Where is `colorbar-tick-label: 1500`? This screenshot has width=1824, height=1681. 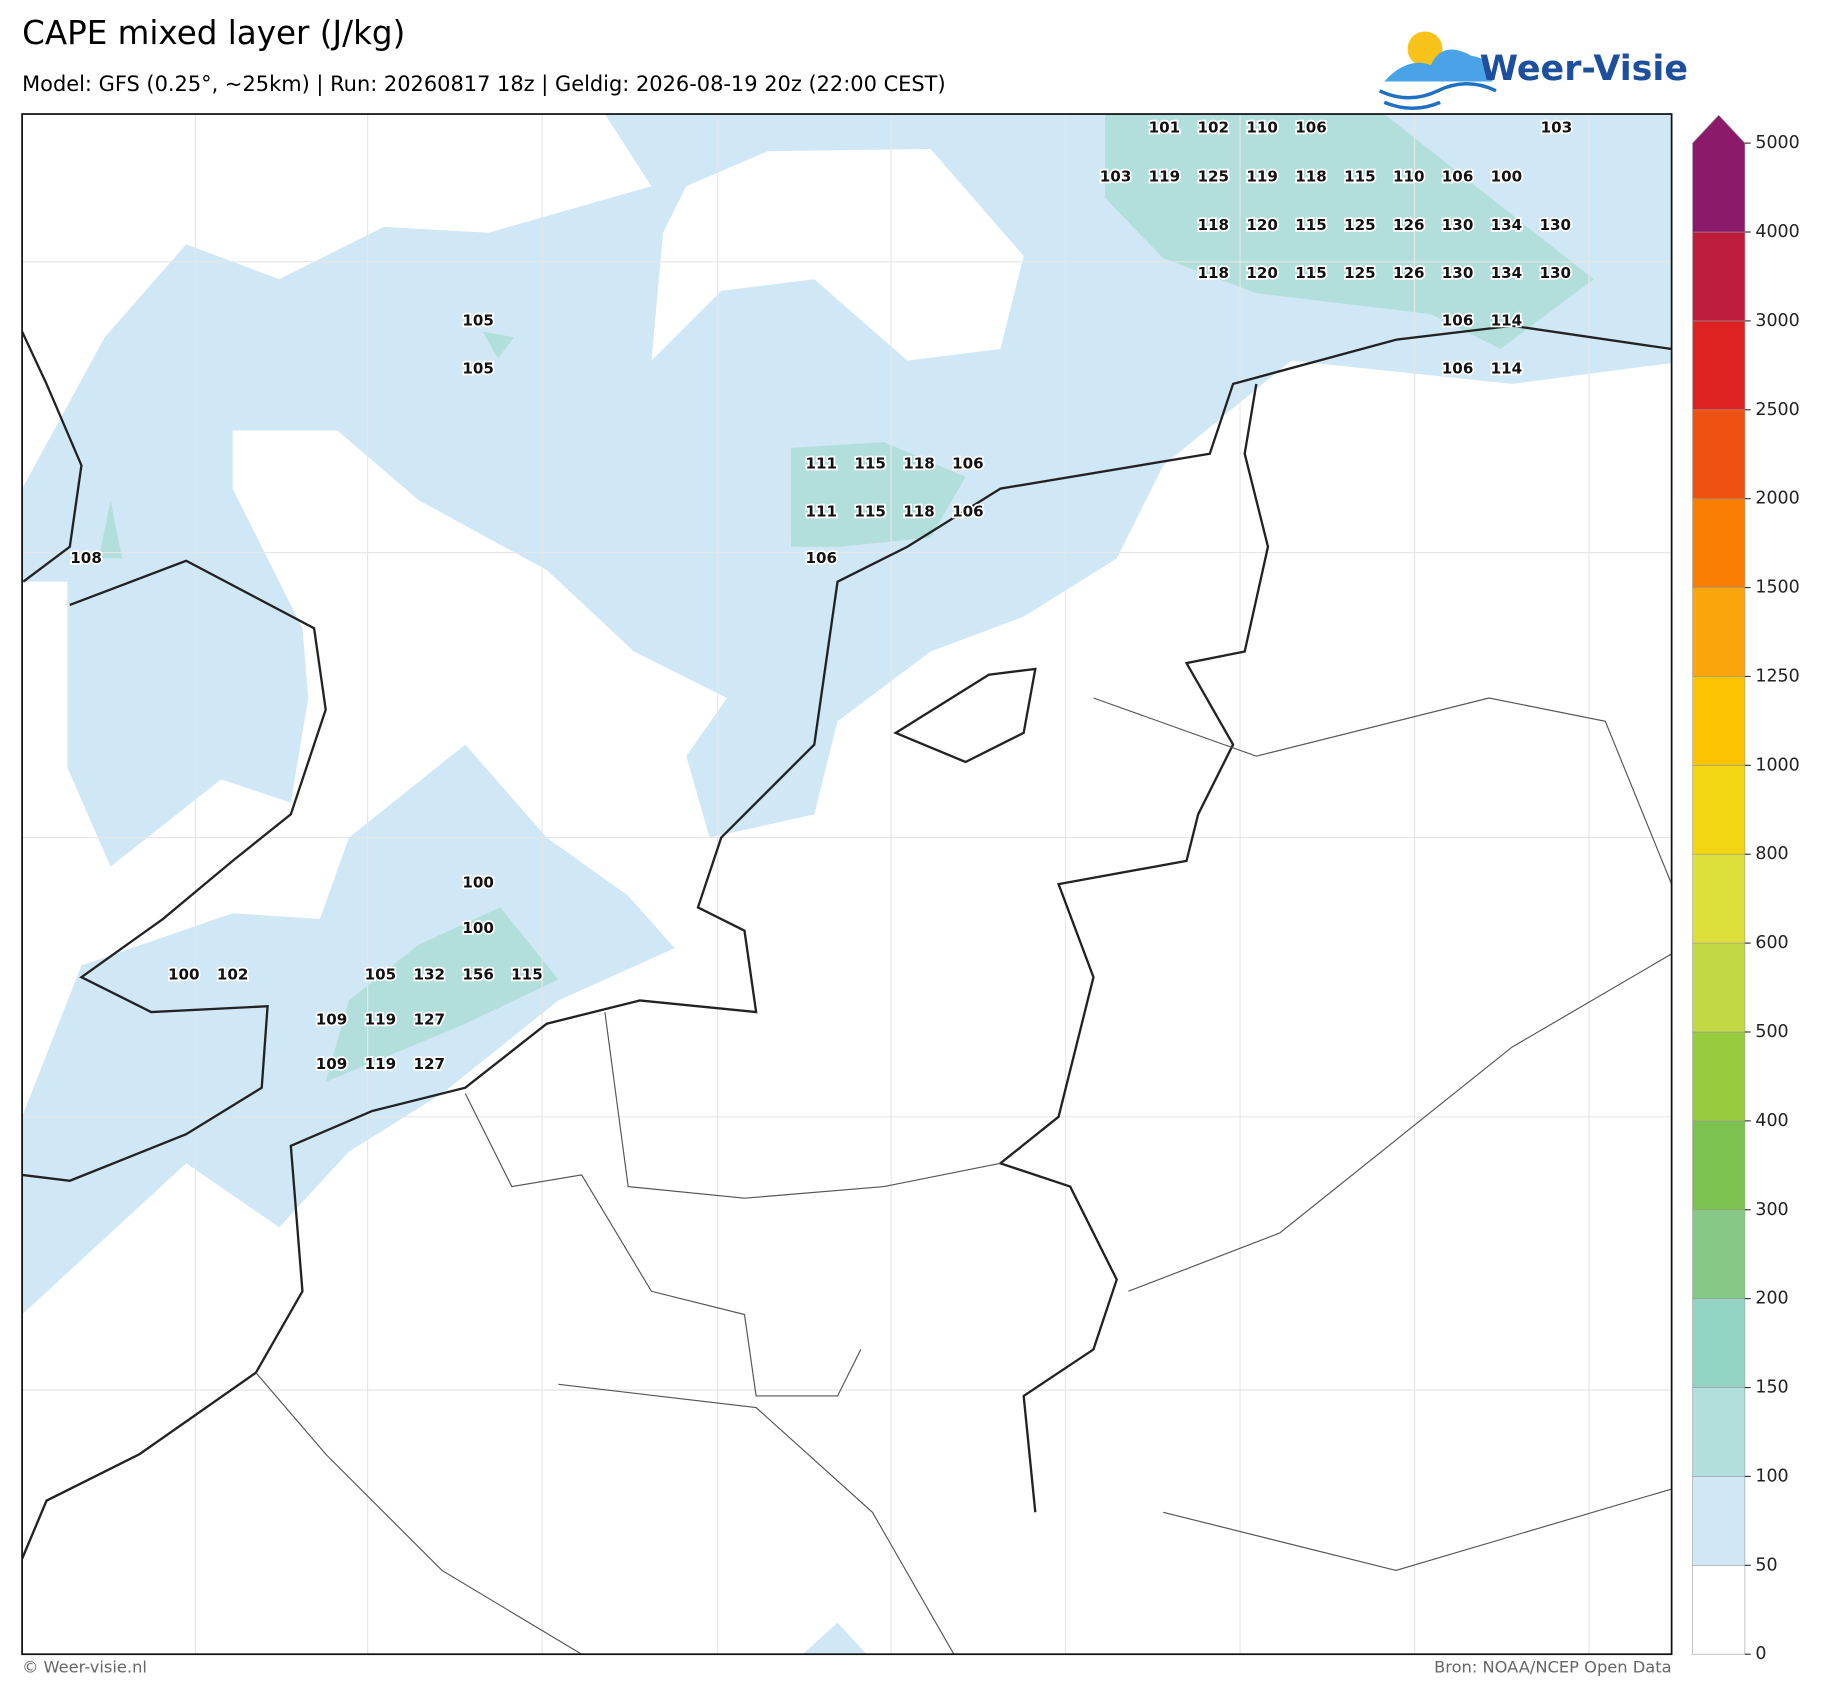
colorbar-tick-label: 1500 is located at coordinates (1777, 588).